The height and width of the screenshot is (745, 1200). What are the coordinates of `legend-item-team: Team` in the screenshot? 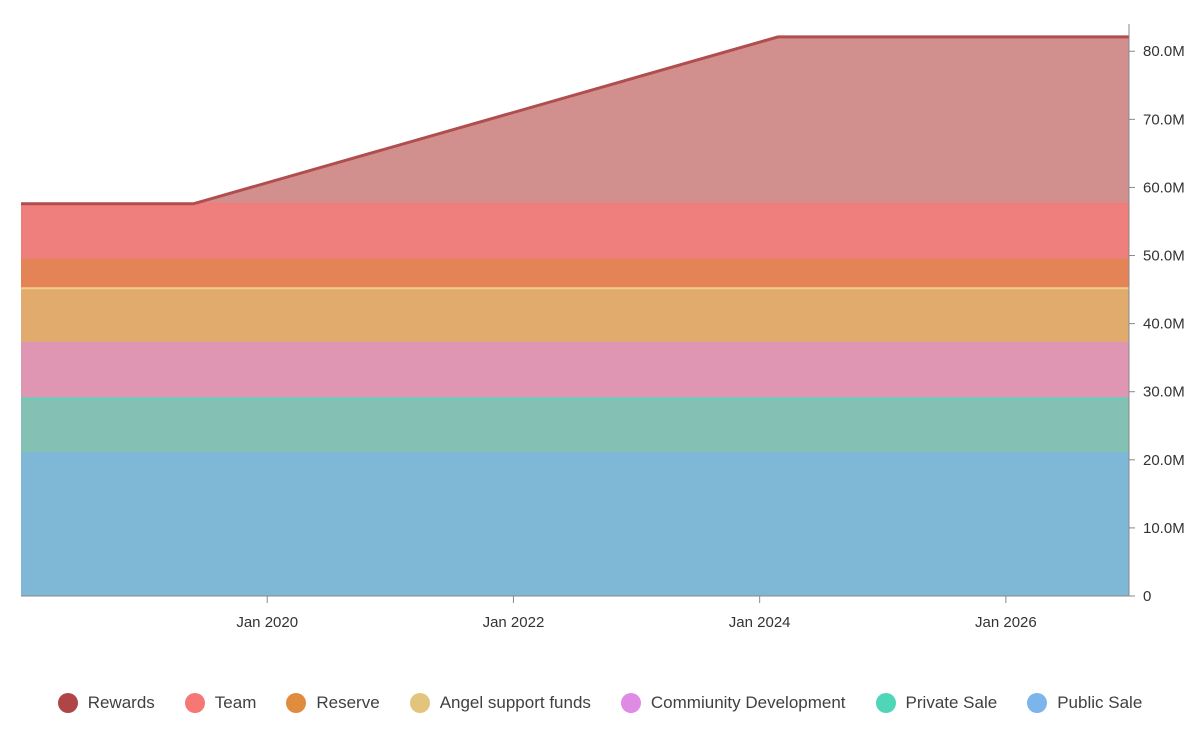 It's located at (220, 703).